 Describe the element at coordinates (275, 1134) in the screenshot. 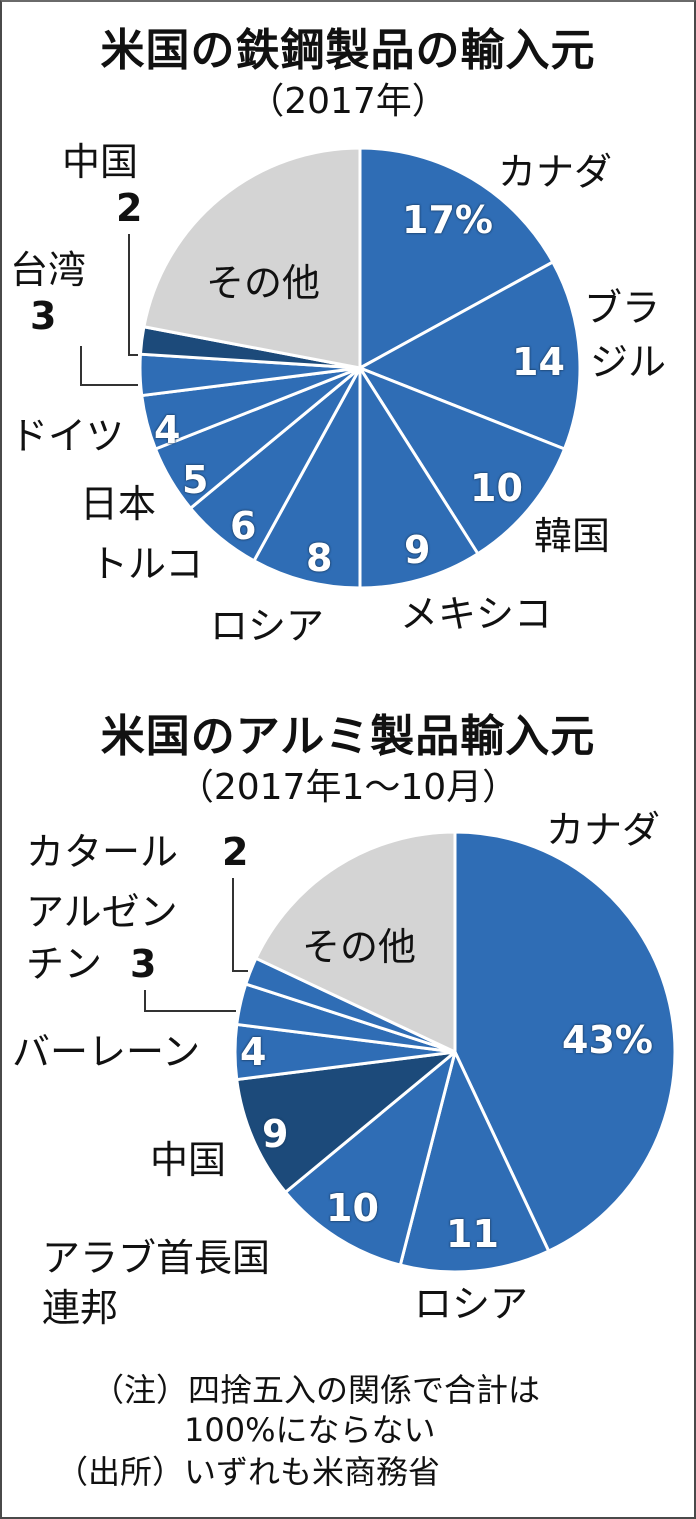

I see `aluminum-value-china: 9` at that location.